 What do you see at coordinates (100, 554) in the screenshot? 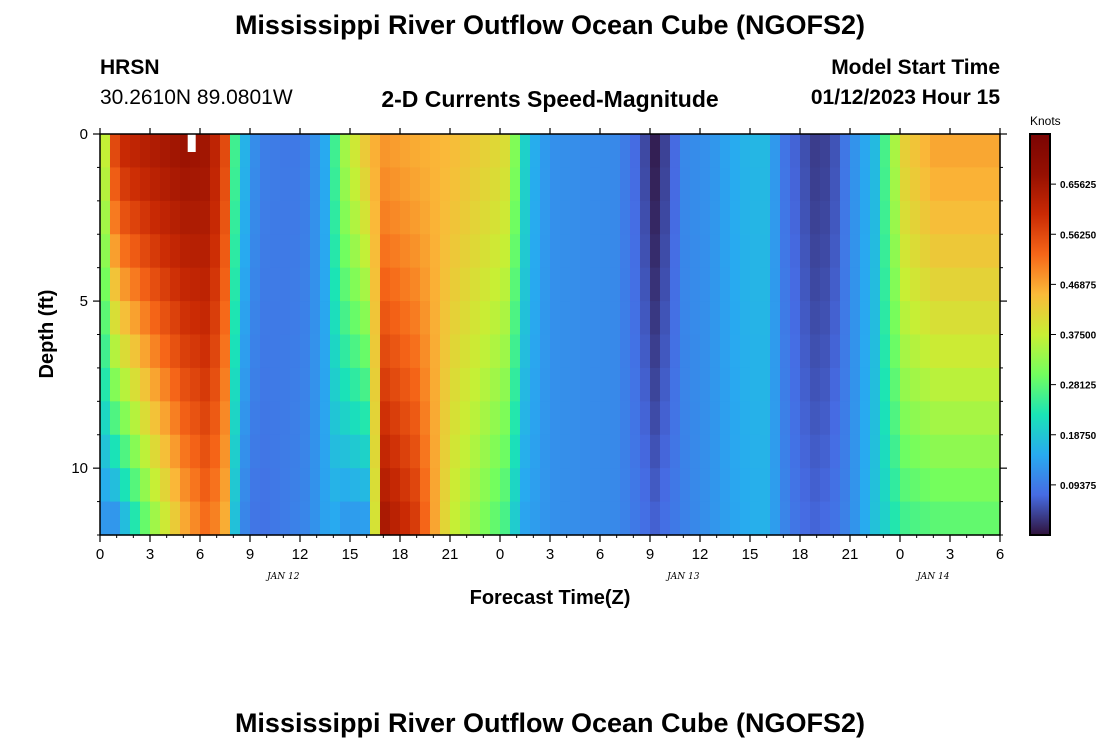
I see `x-tick-label: 0` at bounding box center [100, 554].